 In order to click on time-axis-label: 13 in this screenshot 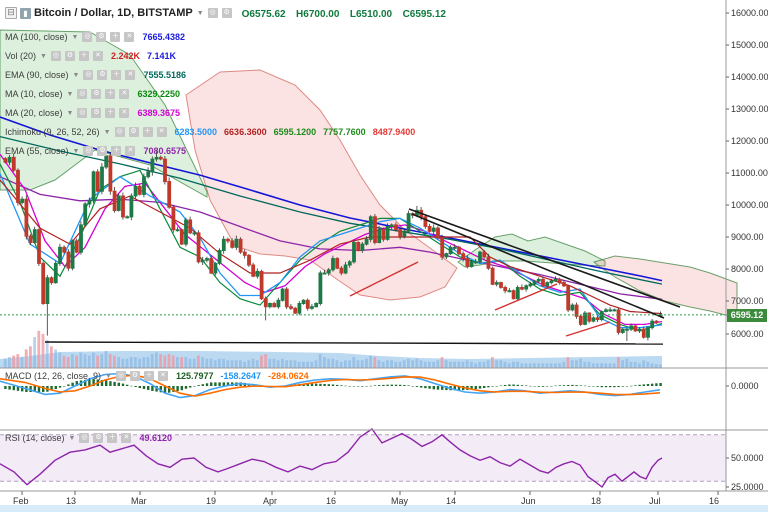, I will do `click(71, 501)`.